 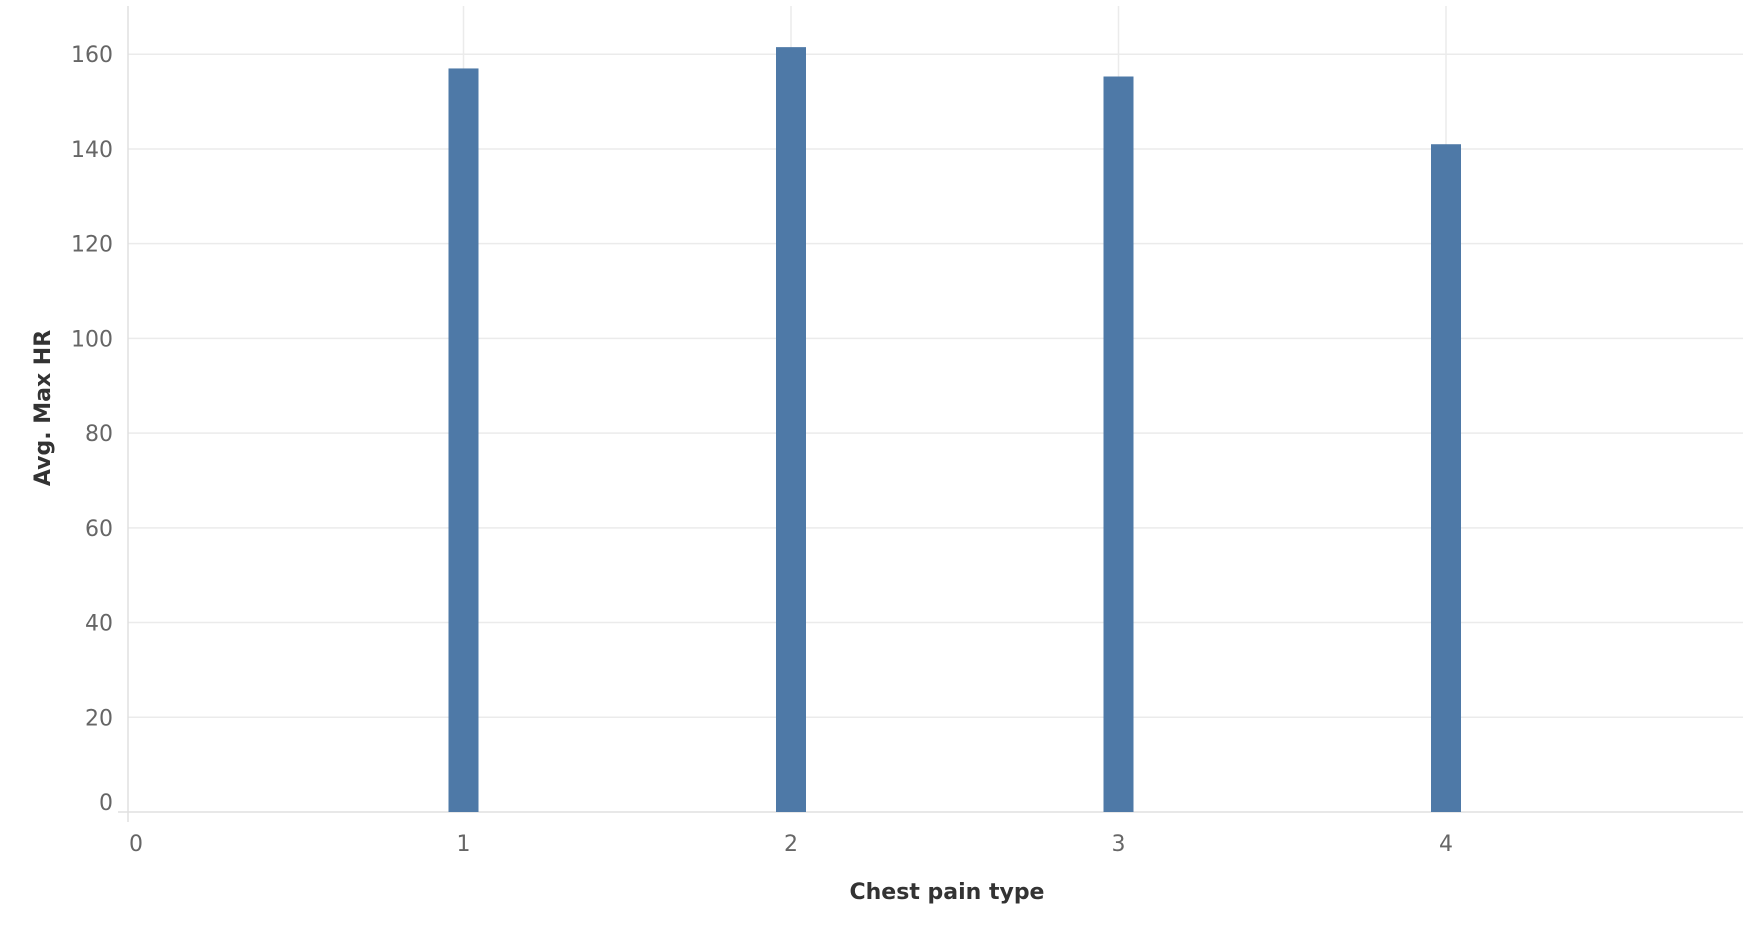 I want to click on x-tick-label: 4, so click(x=1446, y=844).